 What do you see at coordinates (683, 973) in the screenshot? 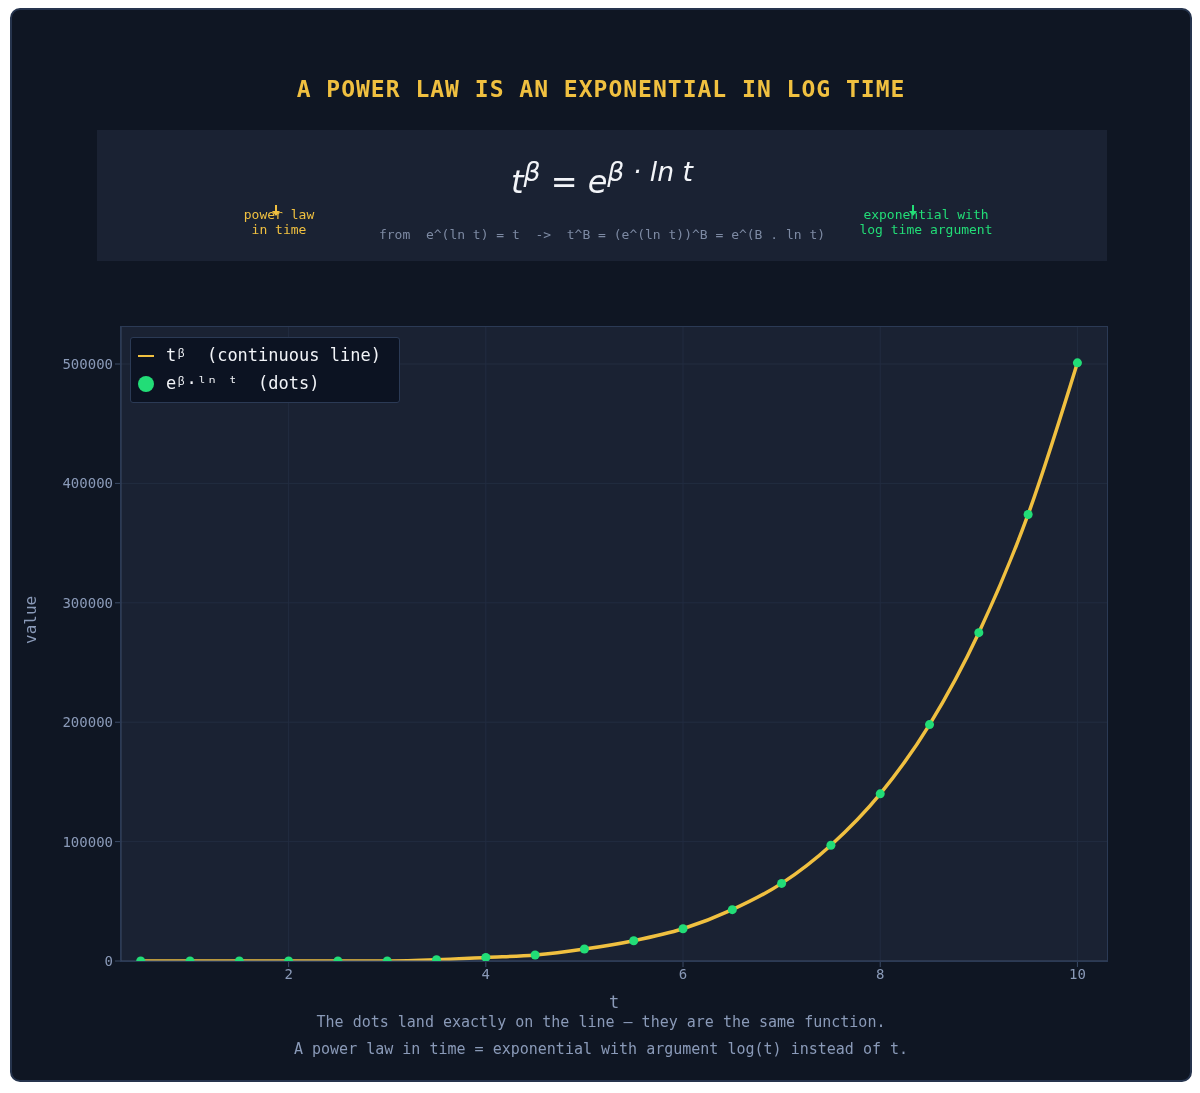
I see `x-tick-label: 6` at bounding box center [683, 973].